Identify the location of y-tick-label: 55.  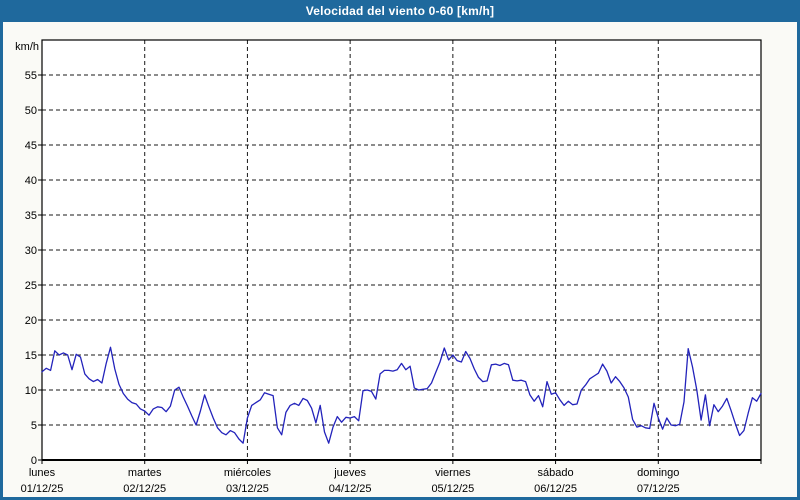
(31, 76).